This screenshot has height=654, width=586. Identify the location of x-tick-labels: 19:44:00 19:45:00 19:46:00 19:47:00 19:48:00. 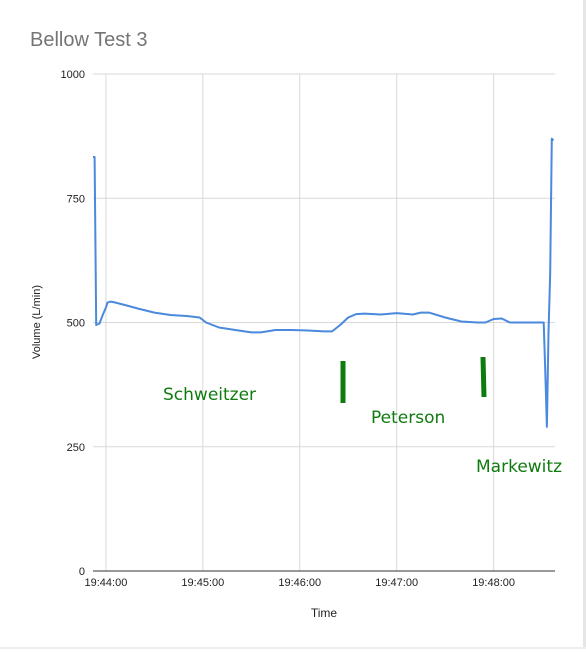
(300, 583).